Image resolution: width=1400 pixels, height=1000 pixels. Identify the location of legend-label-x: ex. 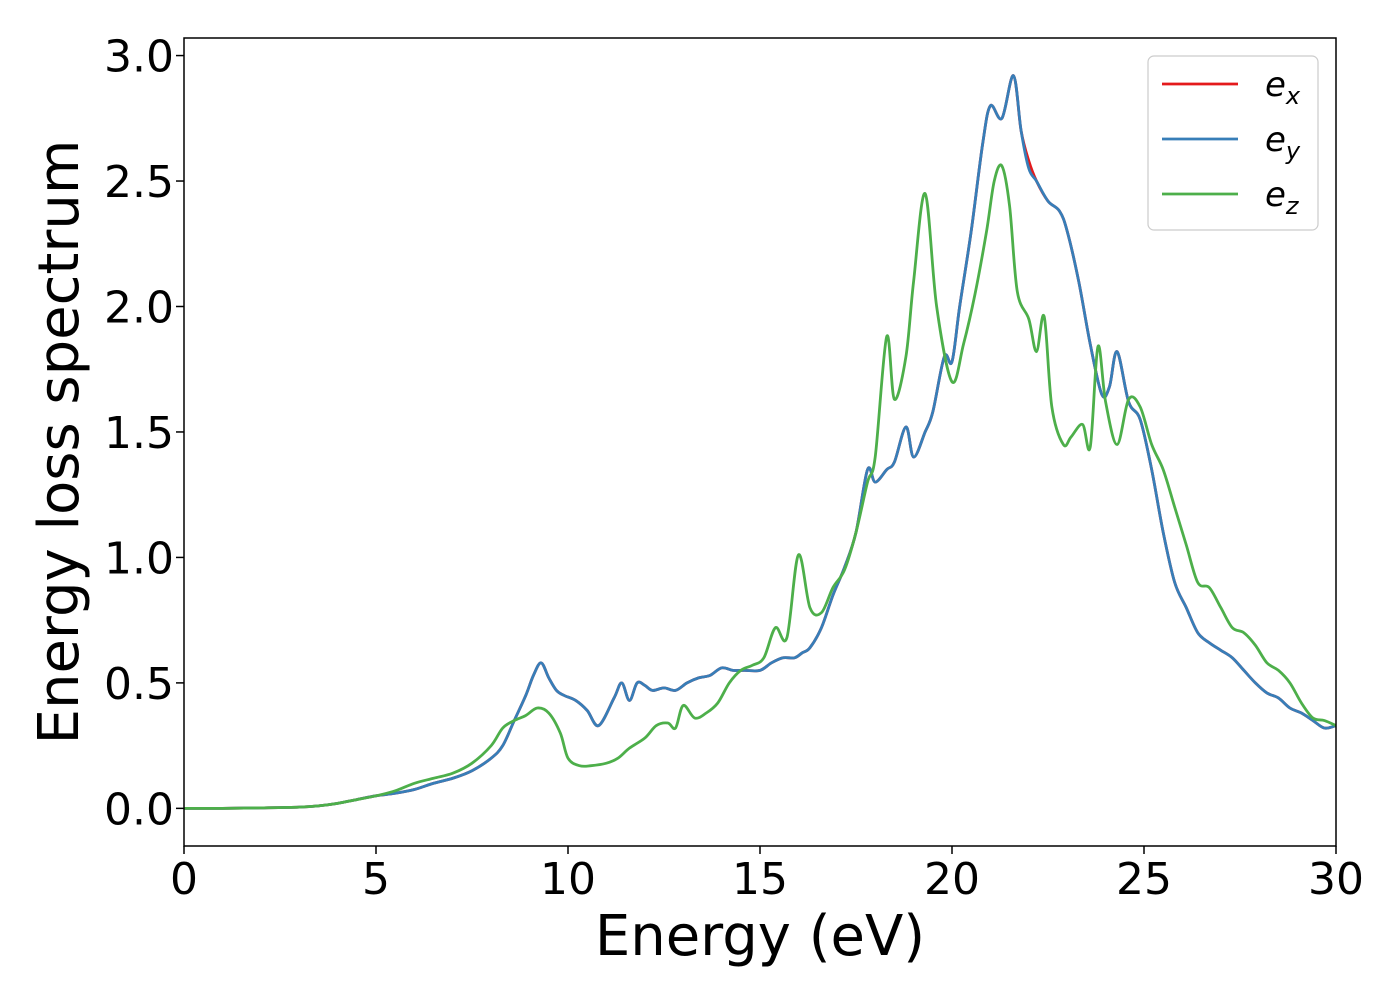
(1283, 87).